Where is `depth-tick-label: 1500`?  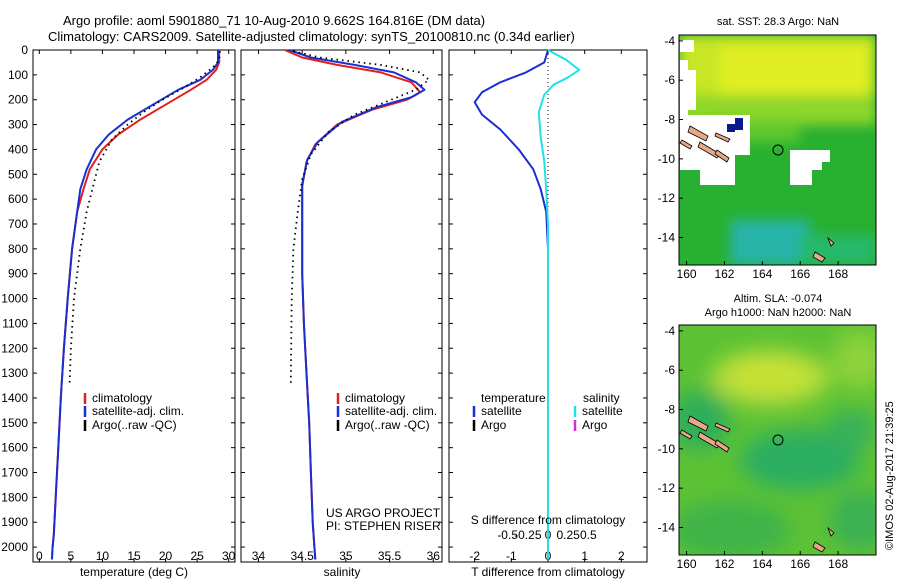
depth-tick-label: 1500 is located at coordinates (14, 423).